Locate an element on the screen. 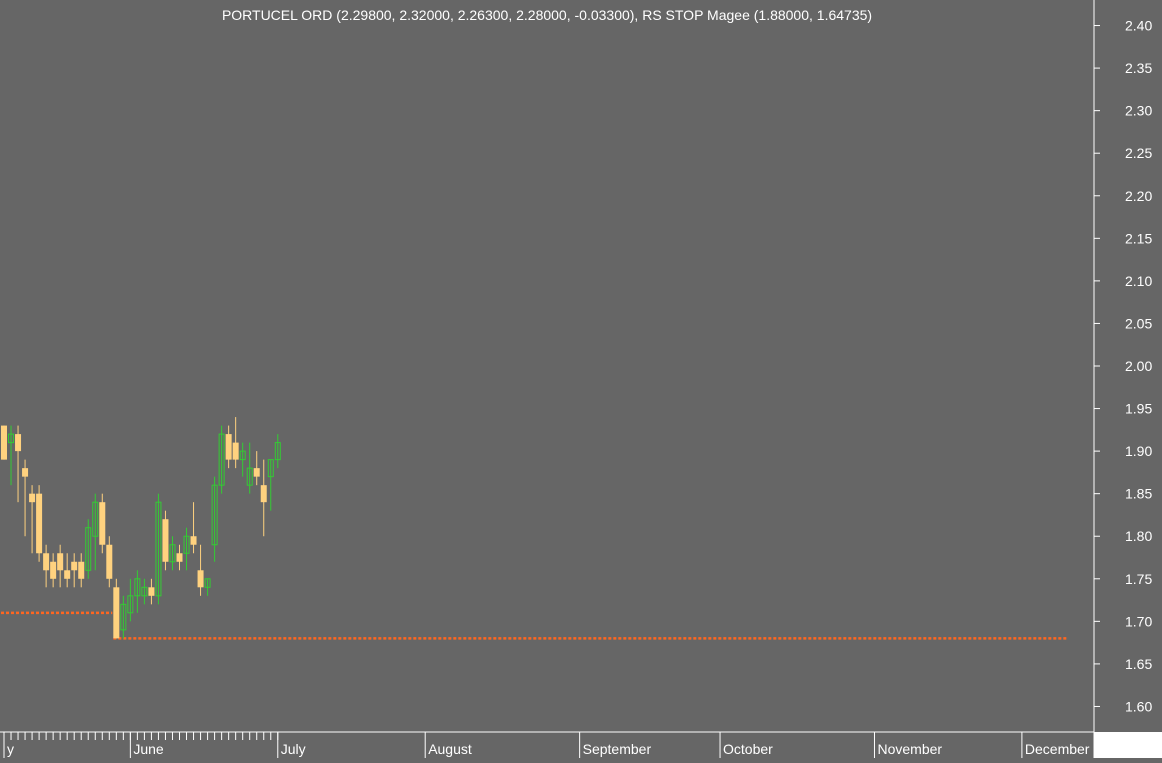  y-tick-label: 2.00 is located at coordinates (1138, 366).